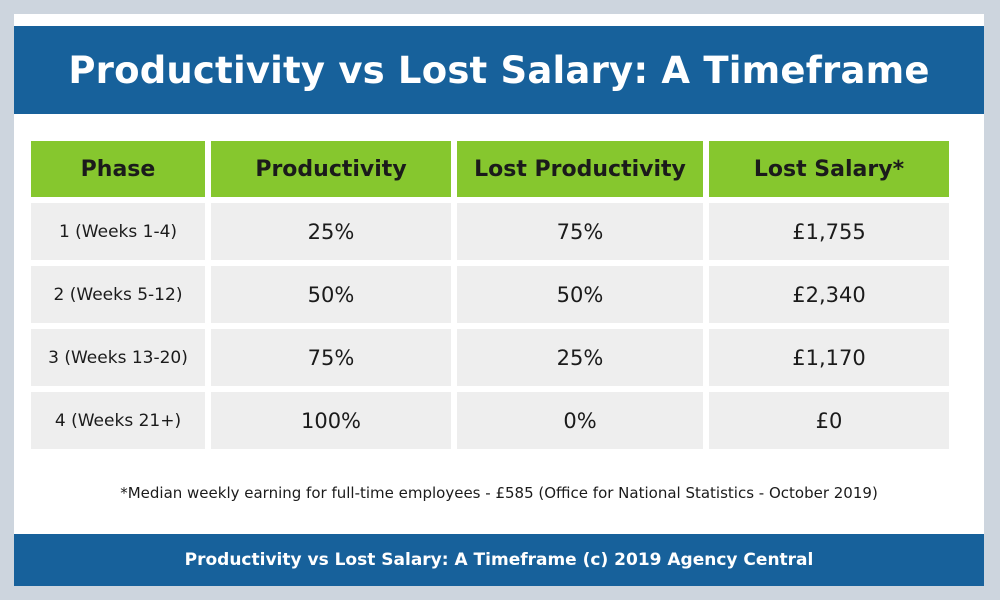 This screenshot has height=600, width=1000. I want to click on cell-lost-salary: £0, so click(829, 420).